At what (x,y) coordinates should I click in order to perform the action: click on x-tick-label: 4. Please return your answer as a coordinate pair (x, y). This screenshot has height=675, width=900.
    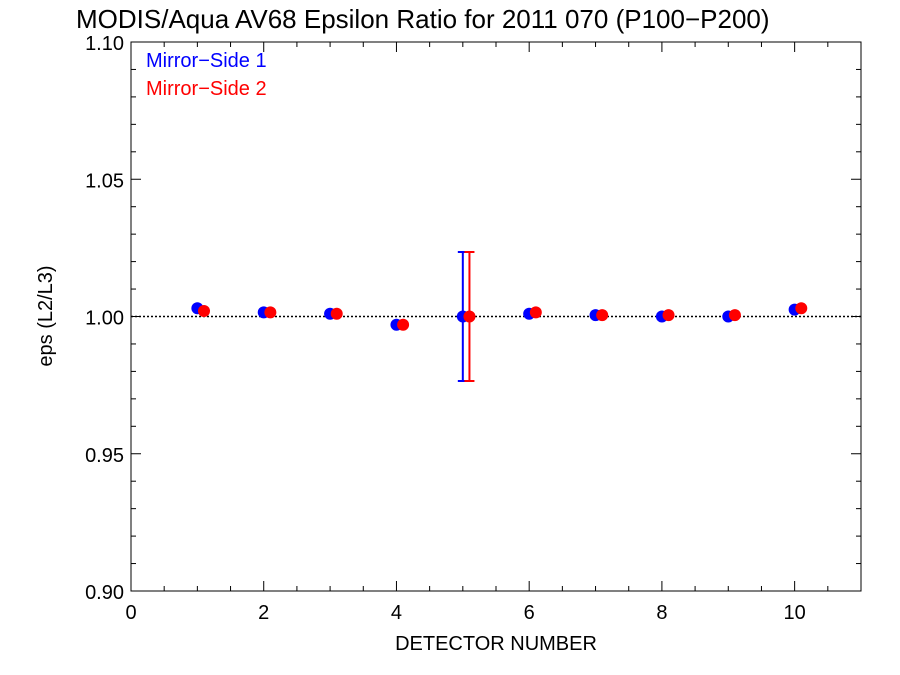
    Looking at the image, I should click on (396, 613).